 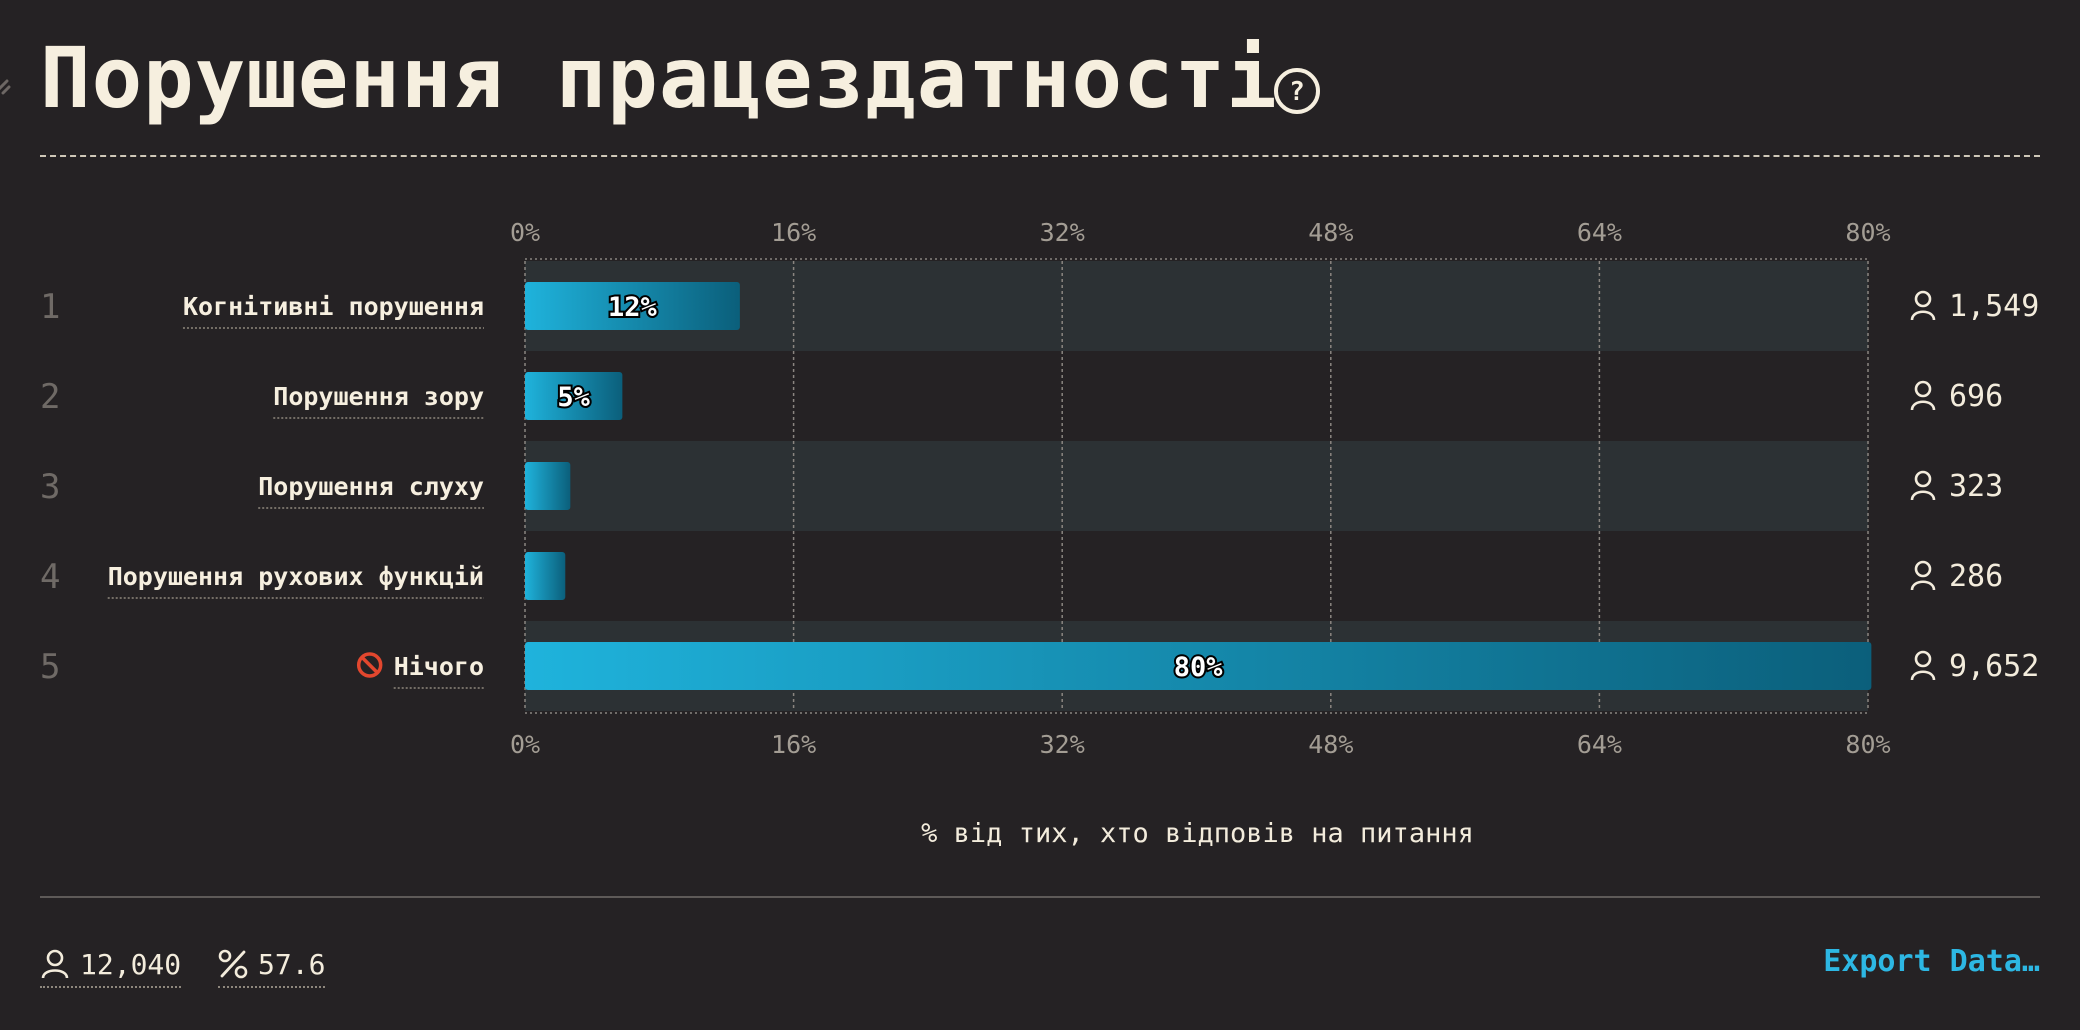 What do you see at coordinates (1867, 744) in the screenshot?
I see `bottom-tick-label: 80%` at bounding box center [1867, 744].